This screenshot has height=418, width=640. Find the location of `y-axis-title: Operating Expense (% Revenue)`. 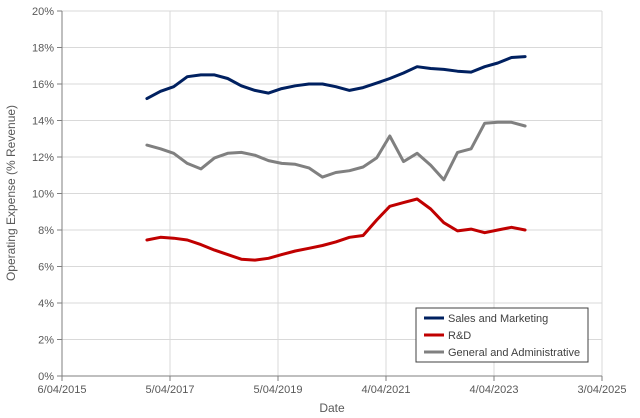

y-axis-title: Operating Expense (% Revenue) is located at coordinates (11, 193).